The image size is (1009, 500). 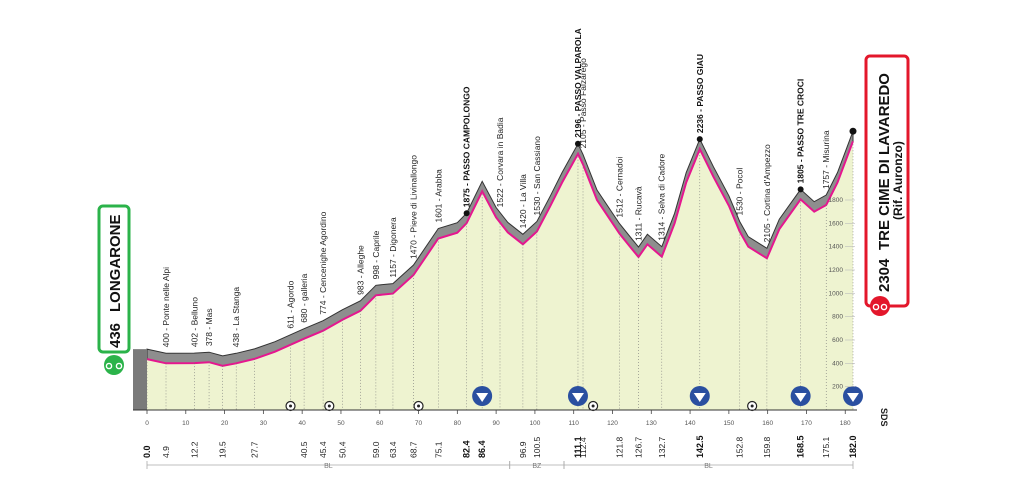 What do you see at coordinates (458, 423) in the screenshot?
I see `x-tick-label: 80` at bounding box center [458, 423].